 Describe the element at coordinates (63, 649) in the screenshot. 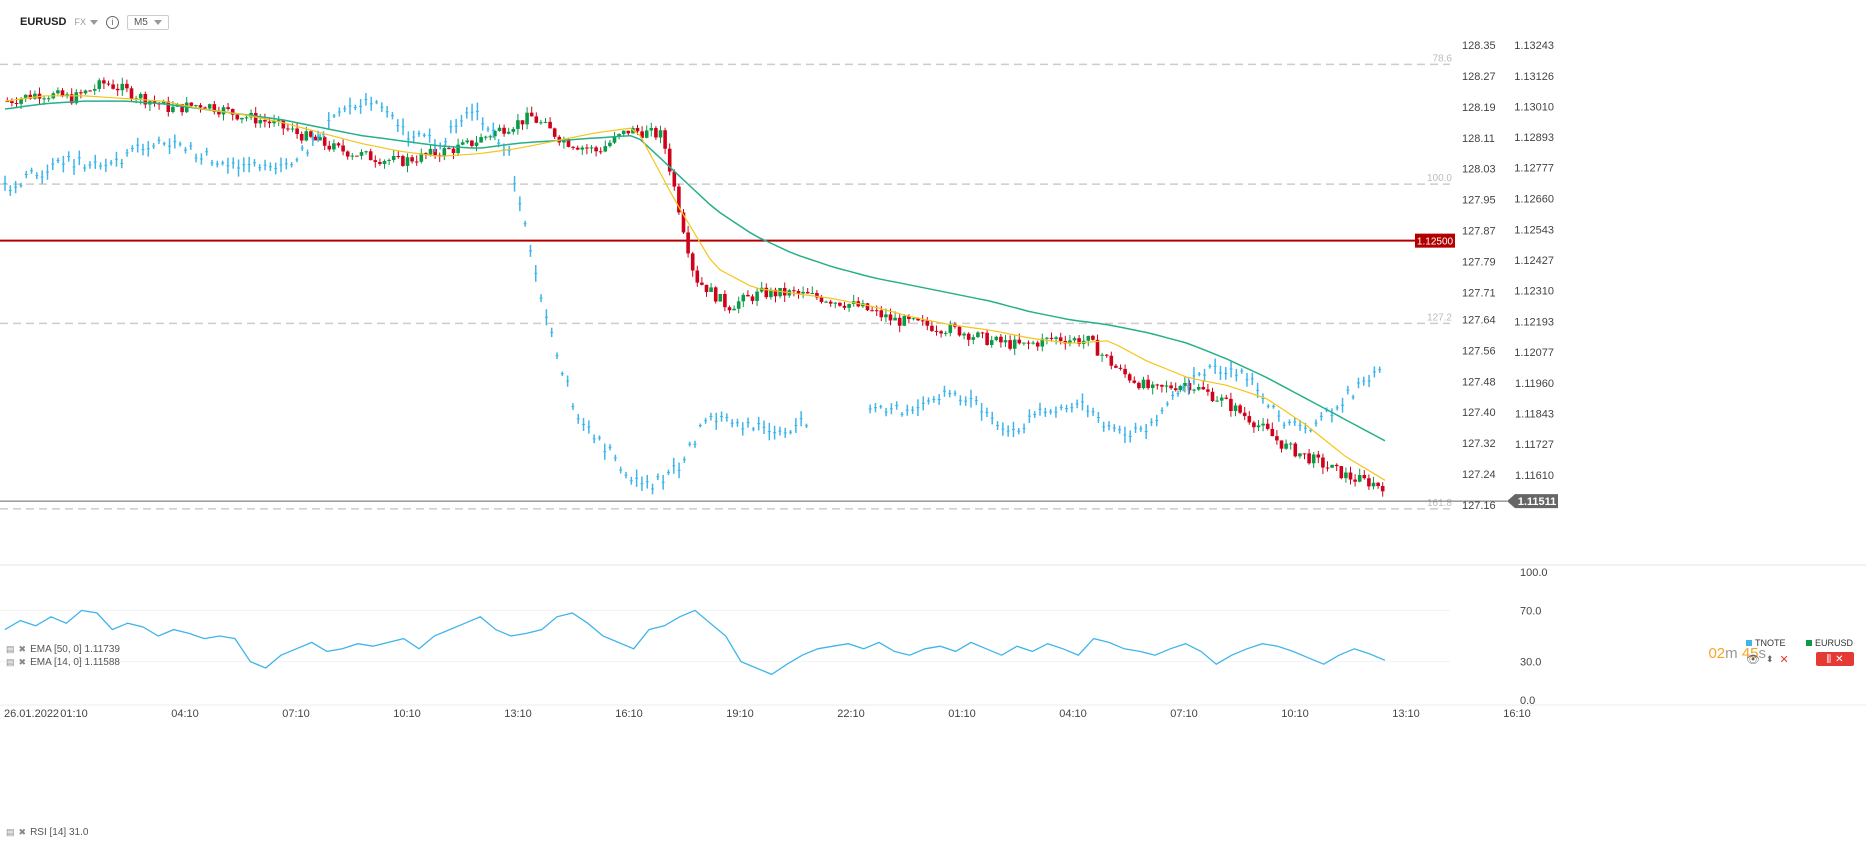

I see `ema50-legend: ▤ ✖ EMA [50, 0] 1.11739` at that location.